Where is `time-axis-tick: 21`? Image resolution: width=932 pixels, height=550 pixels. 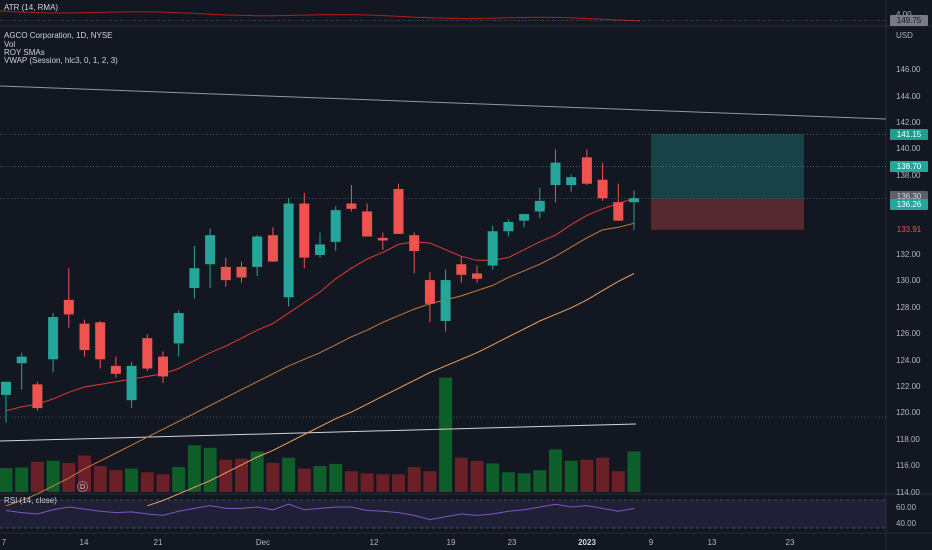
time-axis-tick: 21 is located at coordinates (158, 542).